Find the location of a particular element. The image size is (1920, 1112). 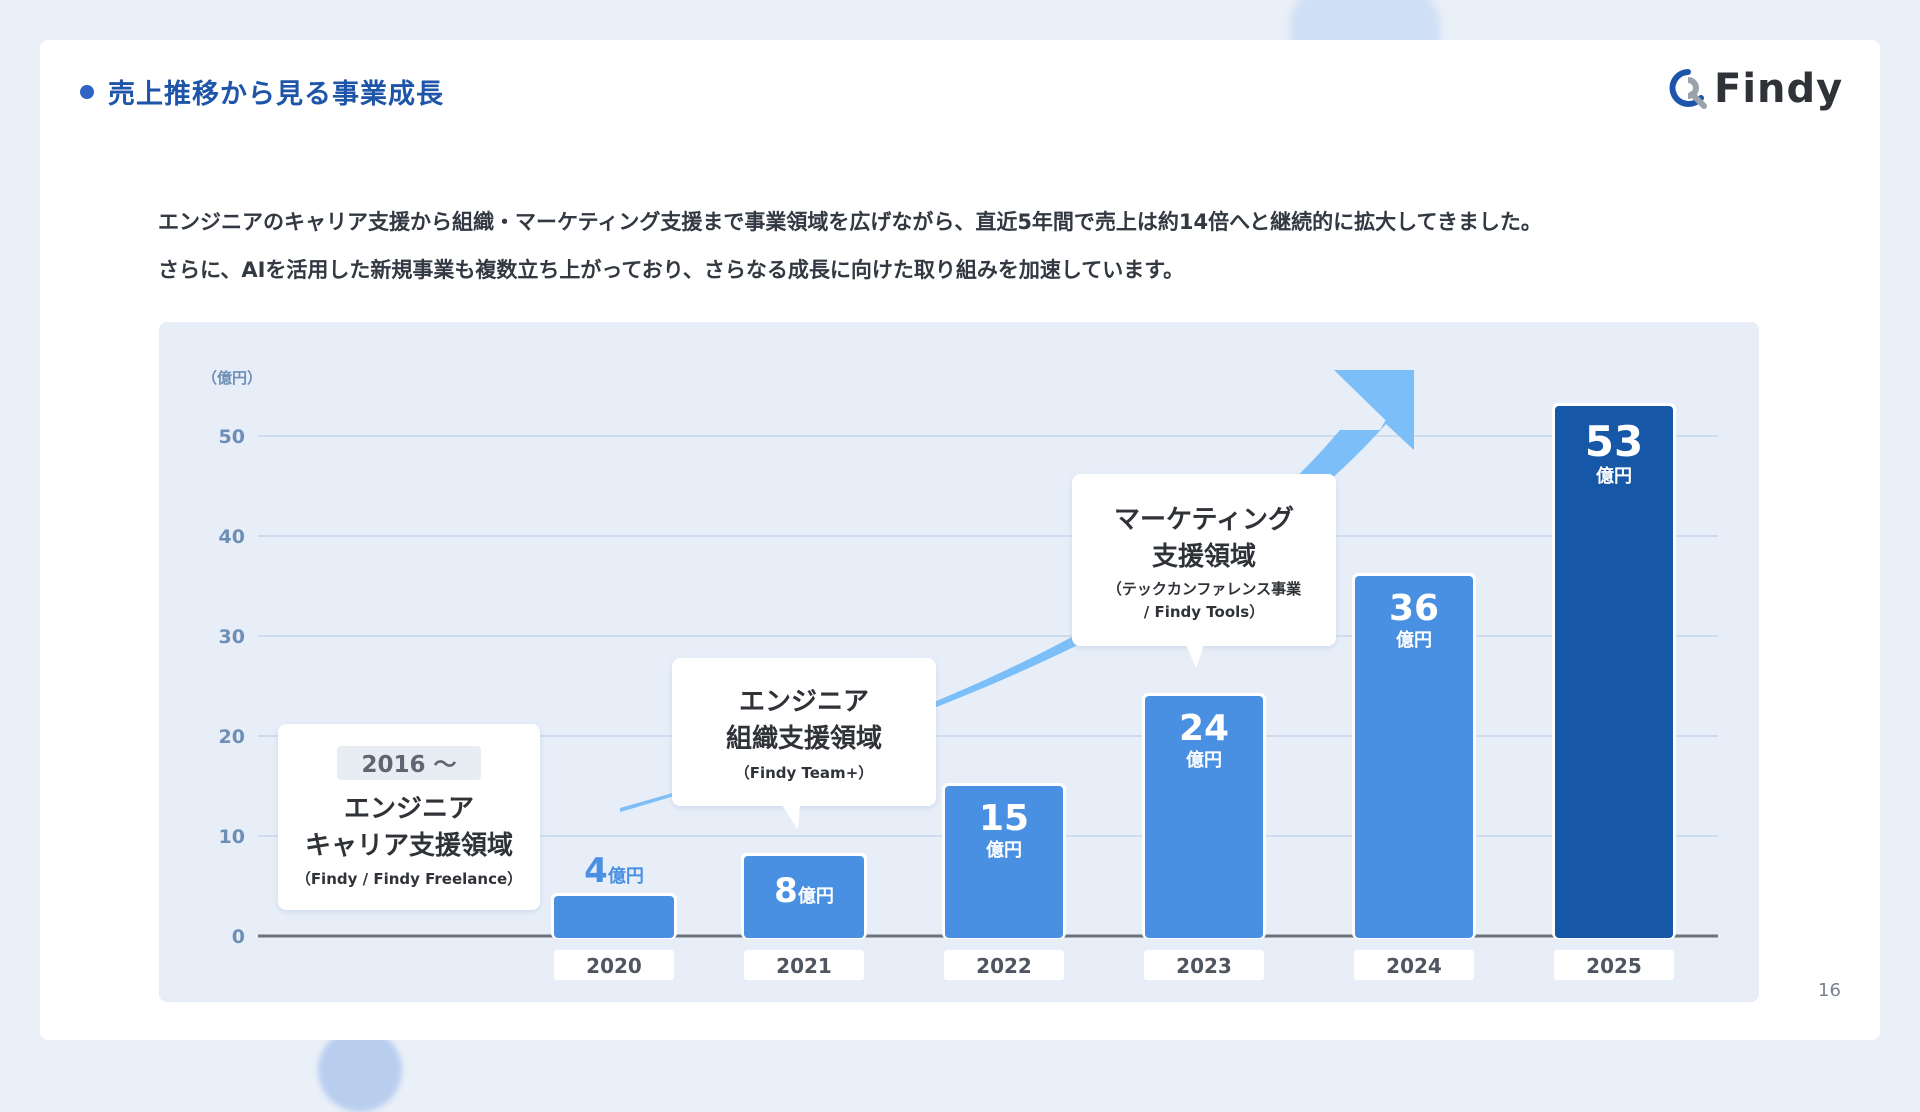

growth-arrow-head is located at coordinates (1374, 409).